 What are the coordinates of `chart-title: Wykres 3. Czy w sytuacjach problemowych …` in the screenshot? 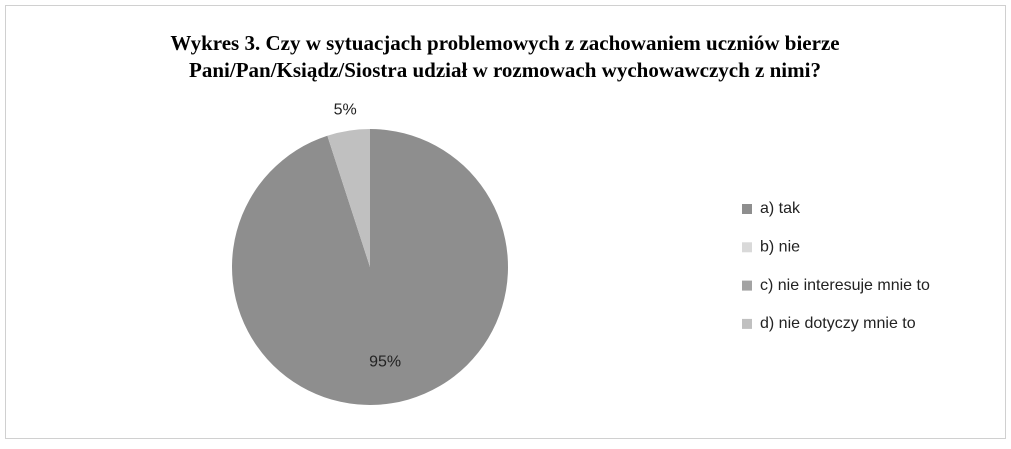 It's located at (504, 43).